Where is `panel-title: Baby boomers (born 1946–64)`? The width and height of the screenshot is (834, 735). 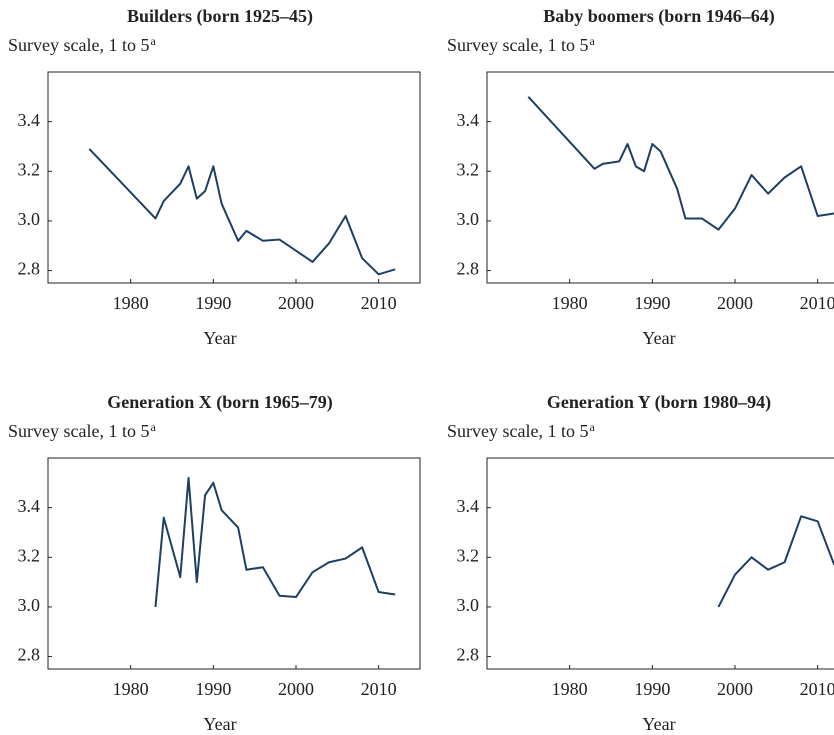
panel-title: Baby boomers (born 1946–64) is located at coordinates (659, 16).